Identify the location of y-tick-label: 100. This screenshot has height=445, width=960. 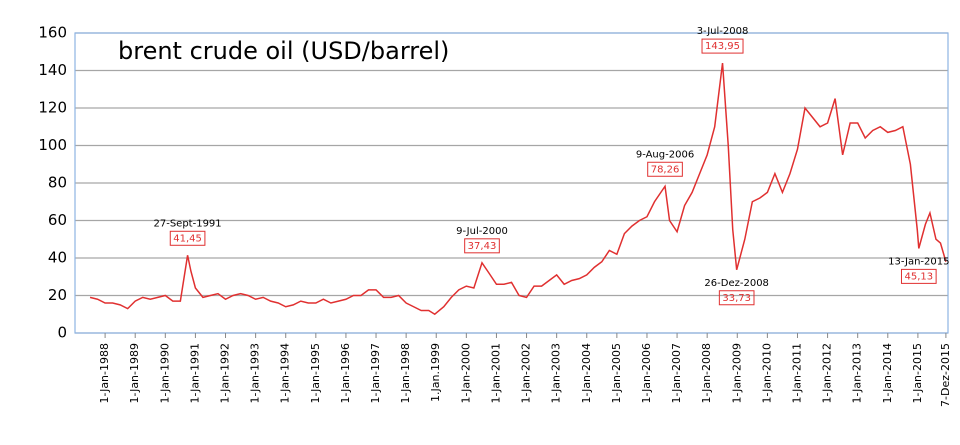
(52, 145).